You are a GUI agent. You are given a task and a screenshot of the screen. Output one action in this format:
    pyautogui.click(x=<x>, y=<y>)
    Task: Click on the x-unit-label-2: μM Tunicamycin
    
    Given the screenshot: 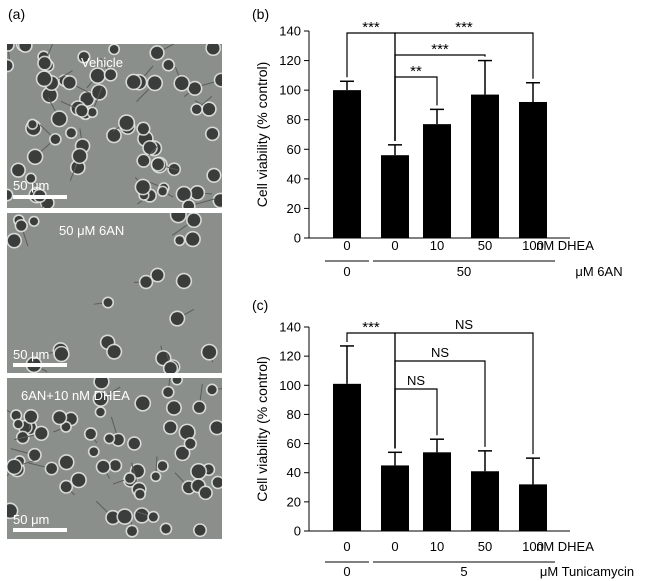 What is the action you would take?
    pyautogui.click(x=587, y=571)
    